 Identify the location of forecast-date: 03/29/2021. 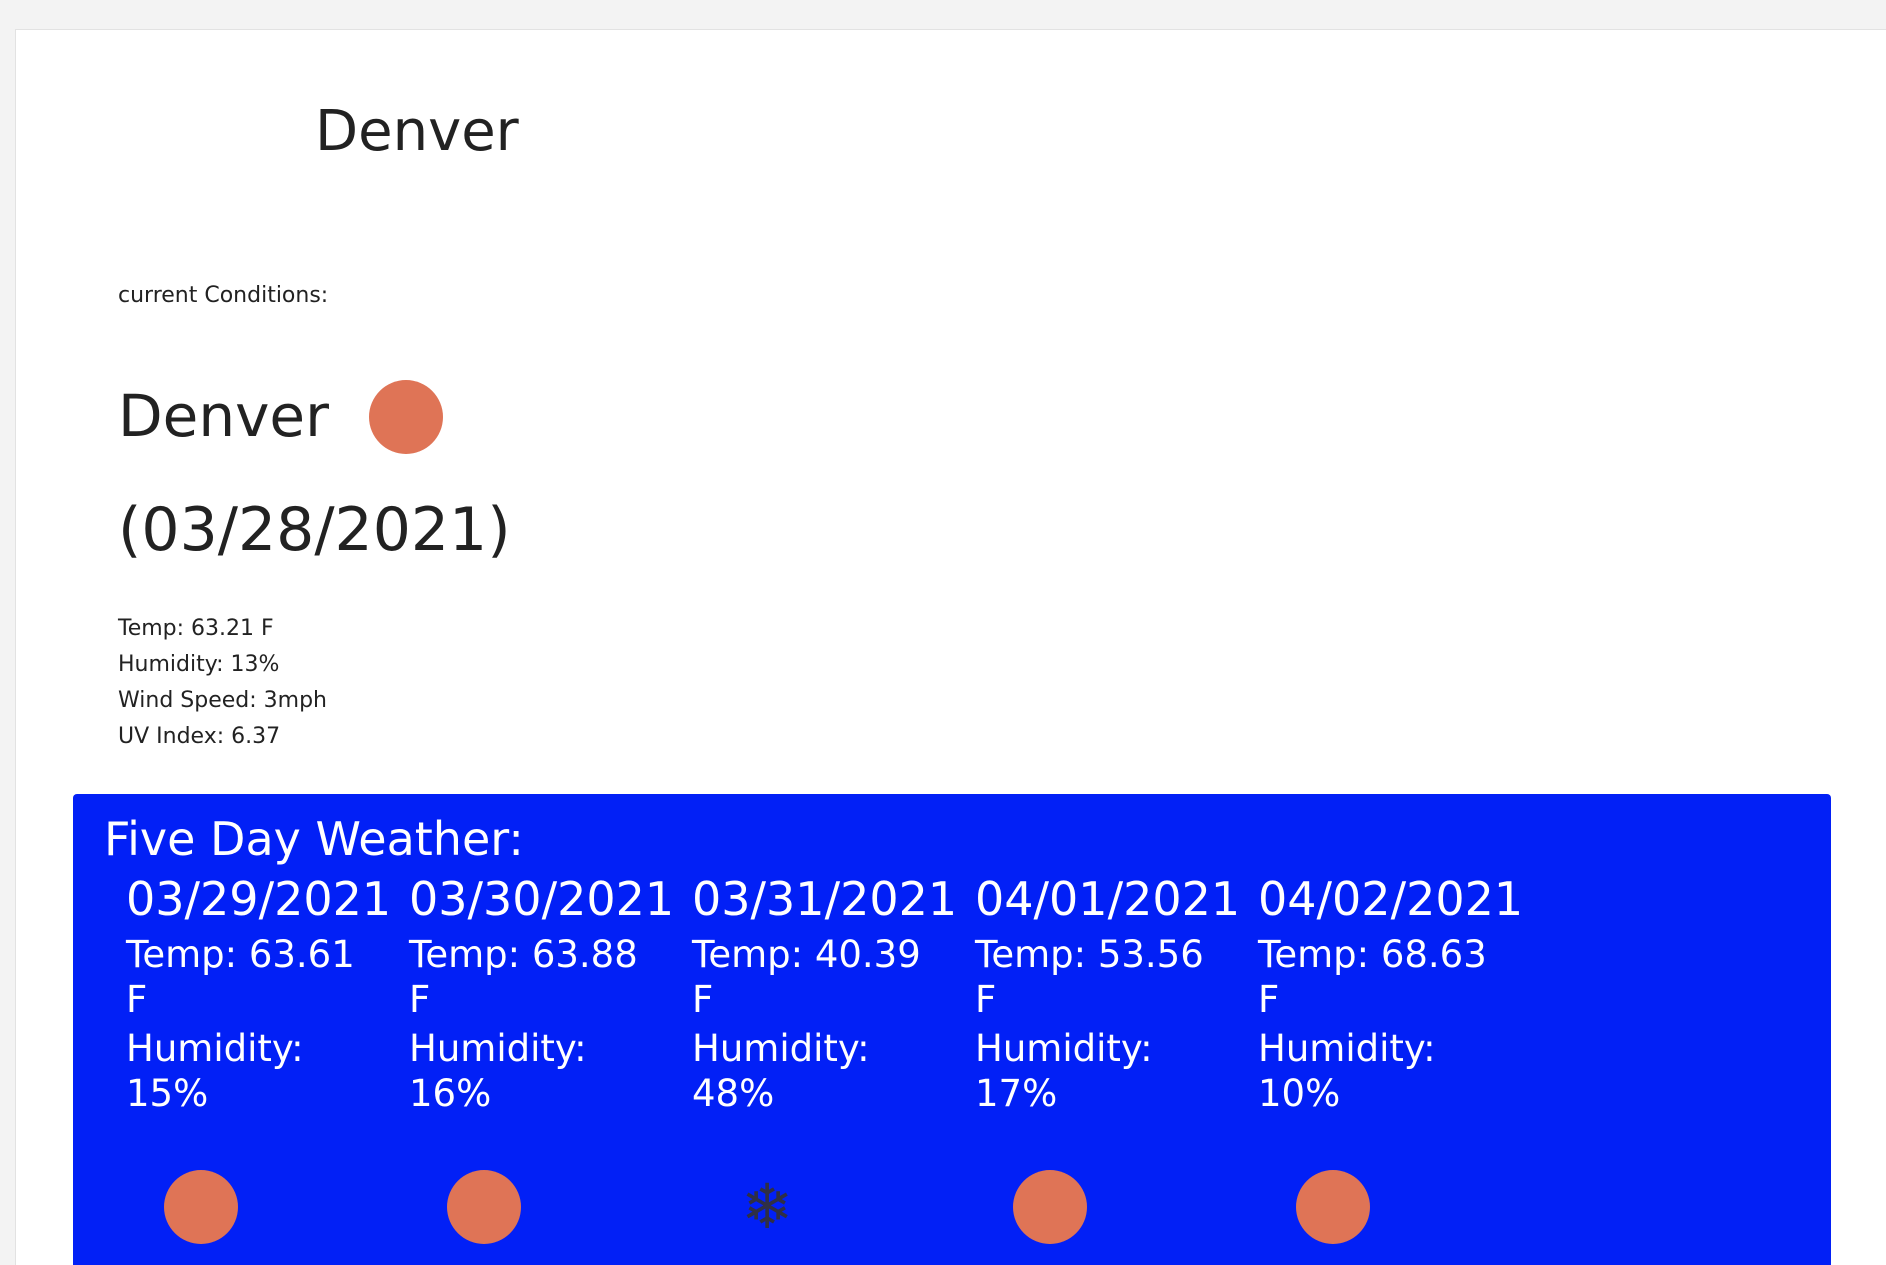
(259, 899).